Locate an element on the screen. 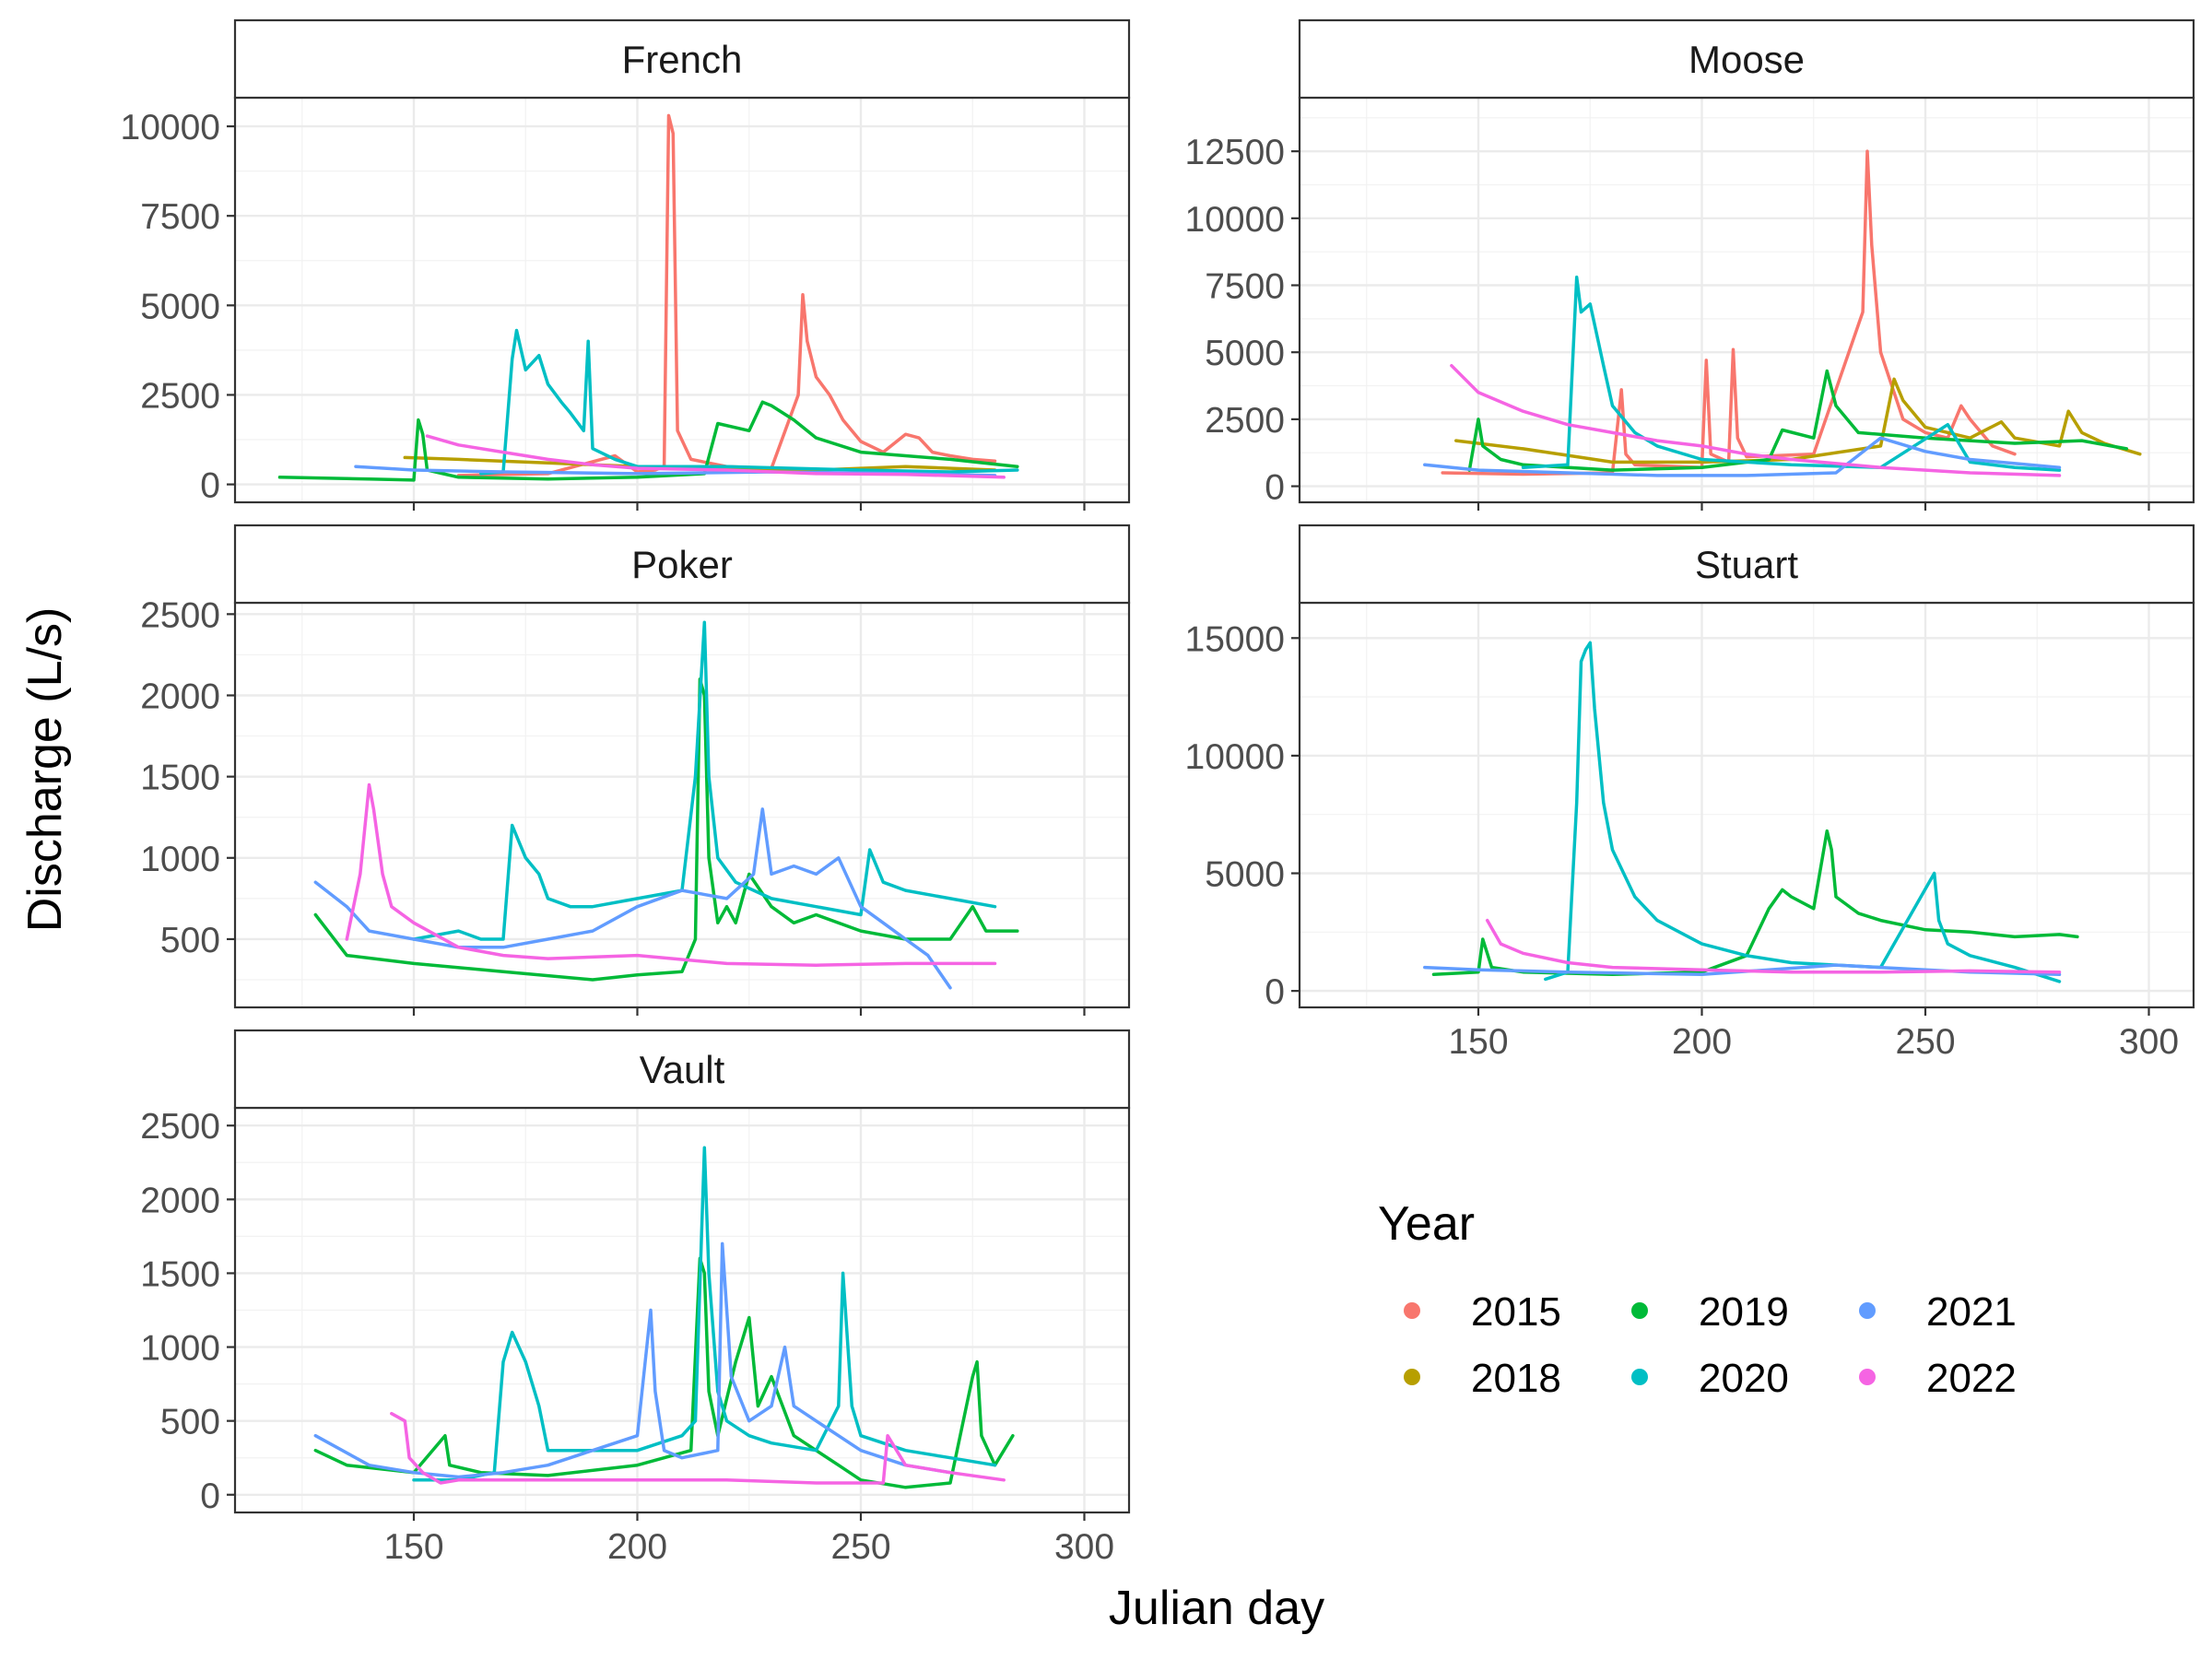 Image resolution: width=2212 pixels, height=1659 pixels. legend-label-2018: 2018 is located at coordinates (1516, 1378).